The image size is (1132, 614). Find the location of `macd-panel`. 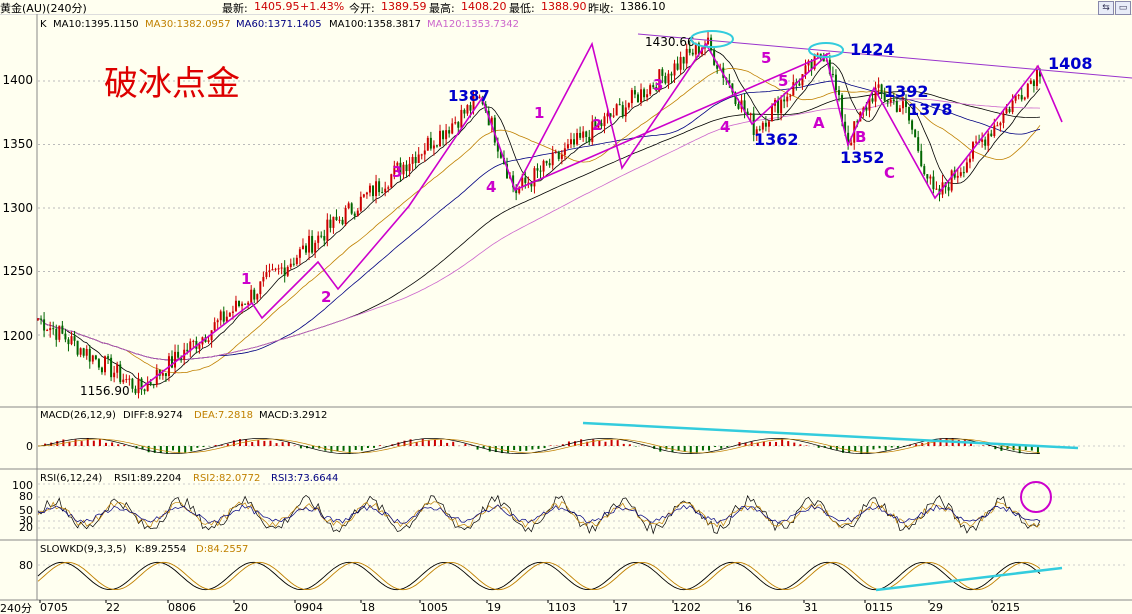

macd-panel is located at coordinates (558, 437).